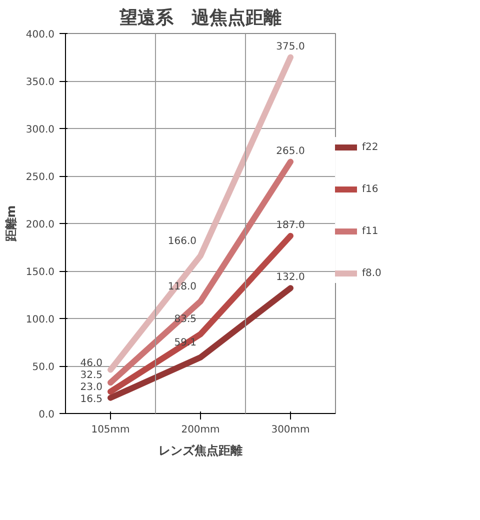 The image size is (480, 520). What do you see at coordinates (91, 387) in the screenshot?
I see `data-label: 23.0` at bounding box center [91, 387].